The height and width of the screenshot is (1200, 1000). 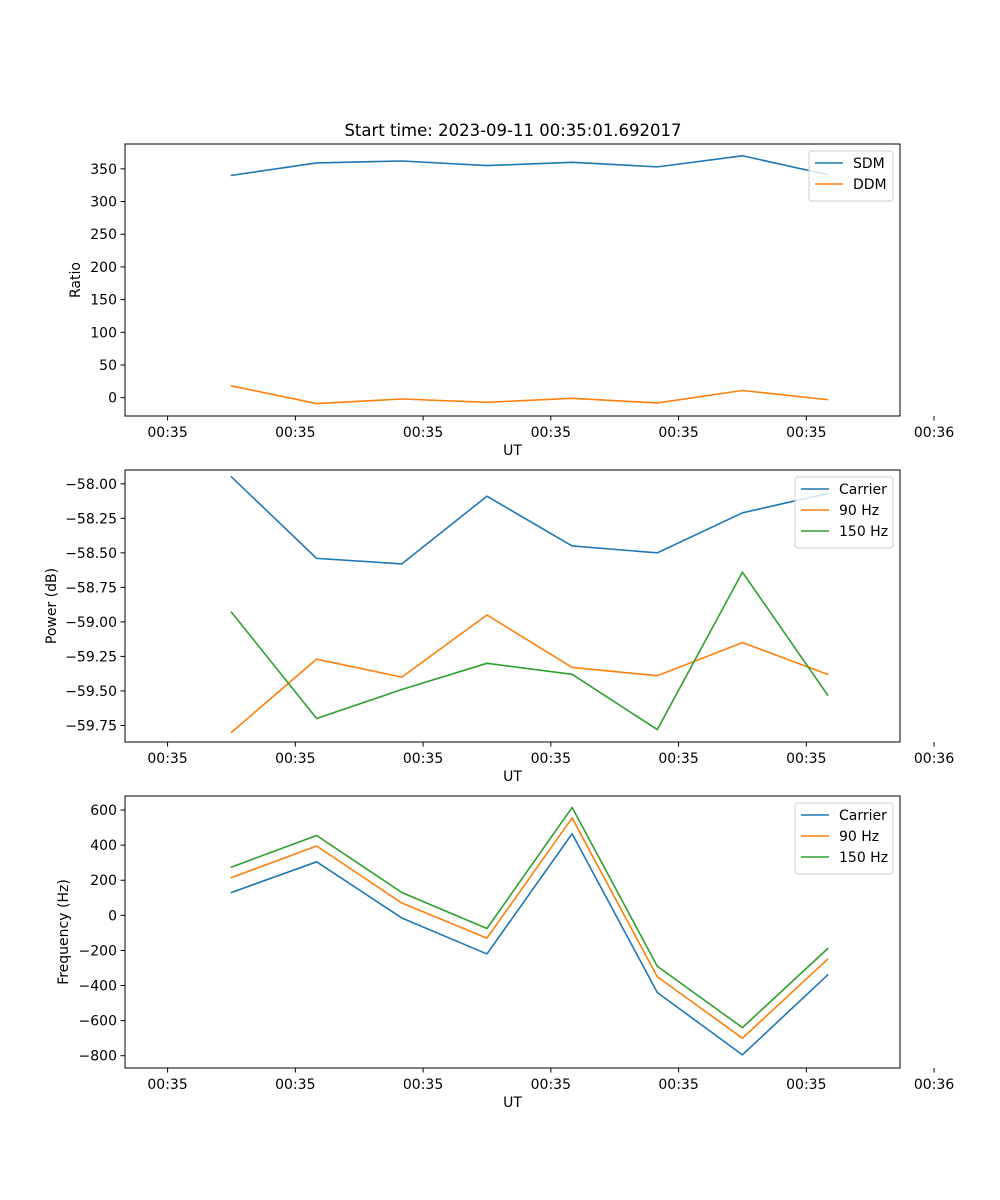 I want to click on y-tick-label: 100, so click(x=103, y=333).